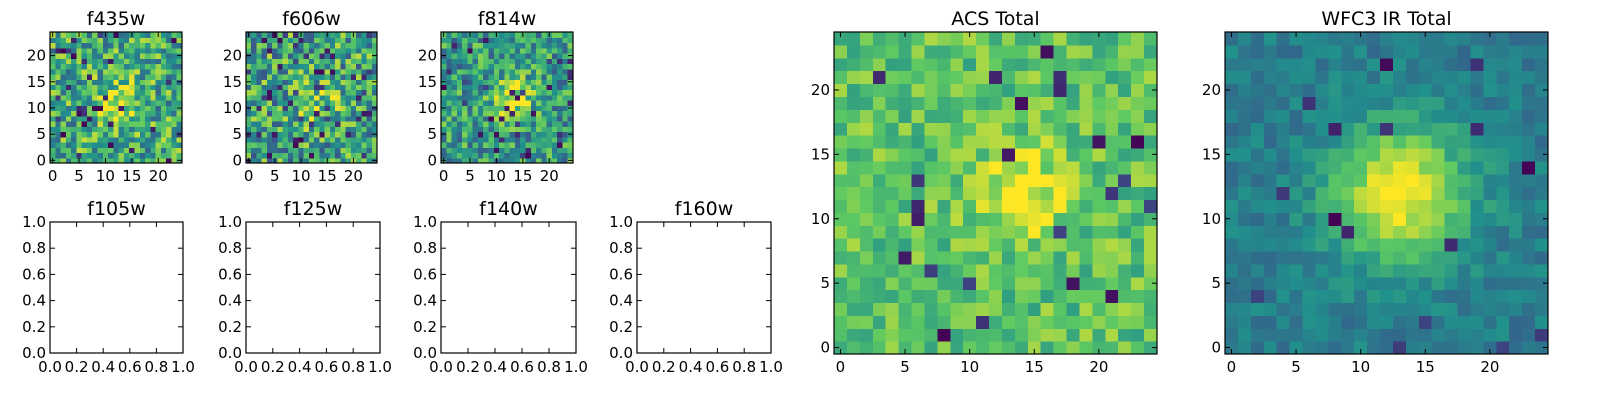  What do you see at coordinates (825, 283) in the screenshot?
I see `y-tick-label: 5` at bounding box center [825, 283].